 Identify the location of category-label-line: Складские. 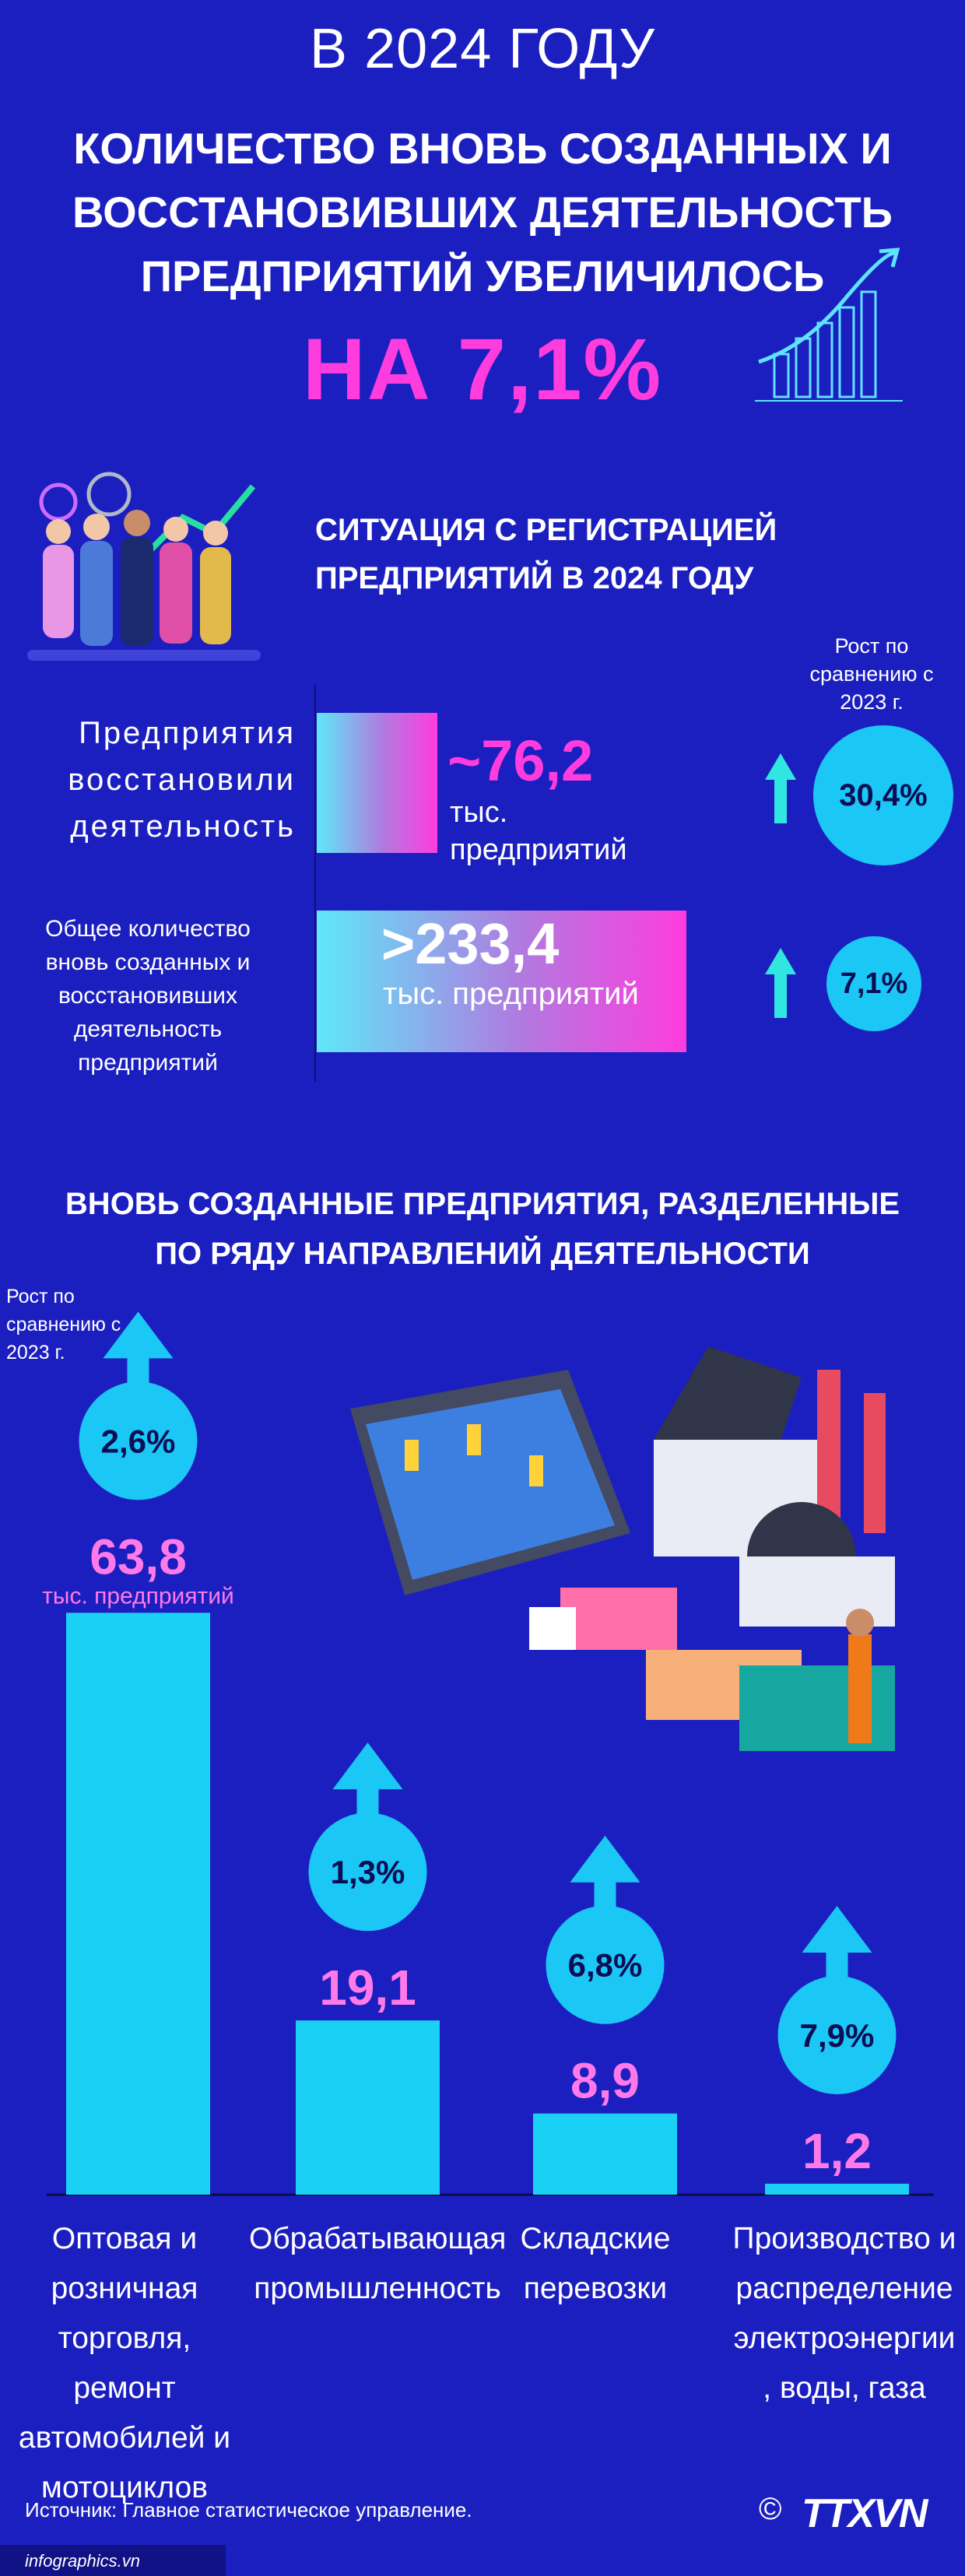
(595, 2239).